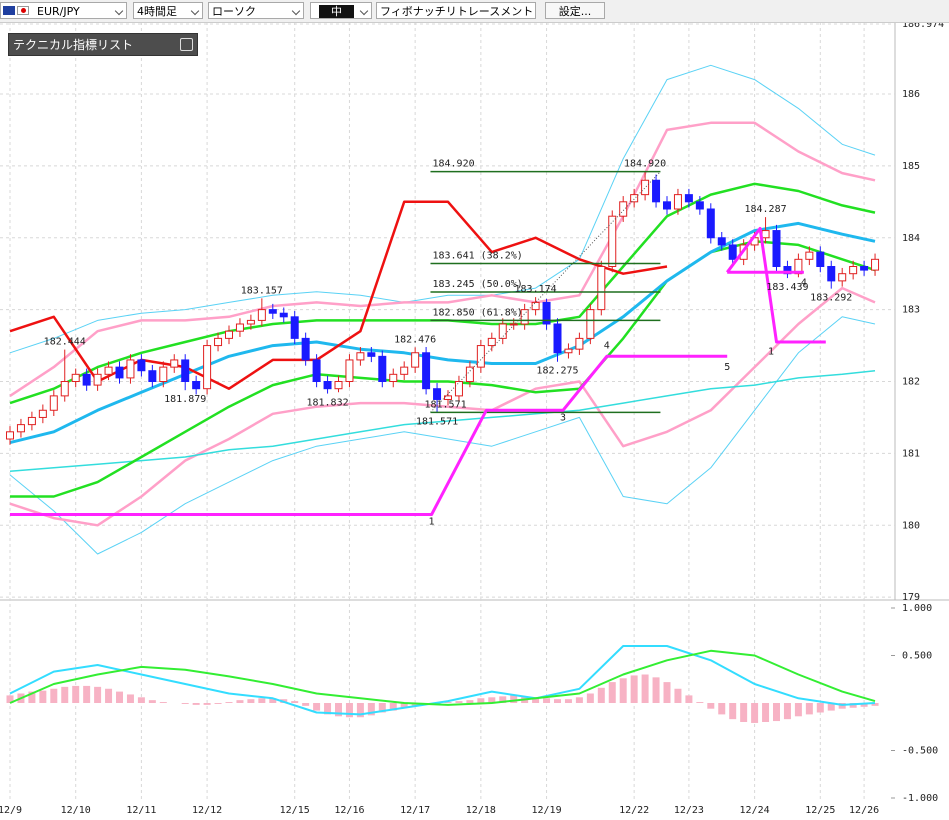 This screenshot has height=820, width=949. Describe the element at coordinates (341, 10) in the screenshot. I see `size-select: 中` at that location.